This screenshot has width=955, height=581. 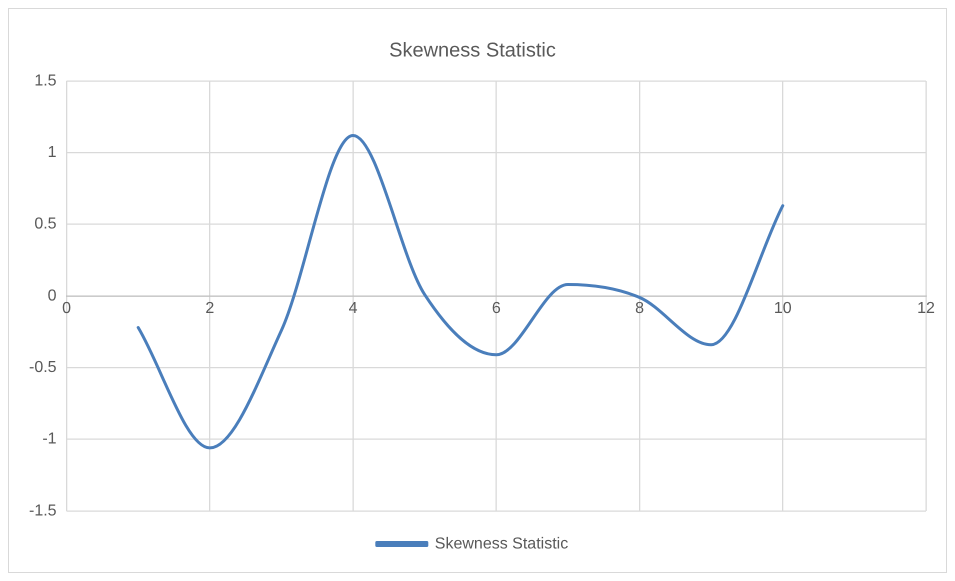 What do you see at coordinates (472, 51) in the screenshot?
I see `chart-title: Skewness Statistic` at bounding box center [472, 51].